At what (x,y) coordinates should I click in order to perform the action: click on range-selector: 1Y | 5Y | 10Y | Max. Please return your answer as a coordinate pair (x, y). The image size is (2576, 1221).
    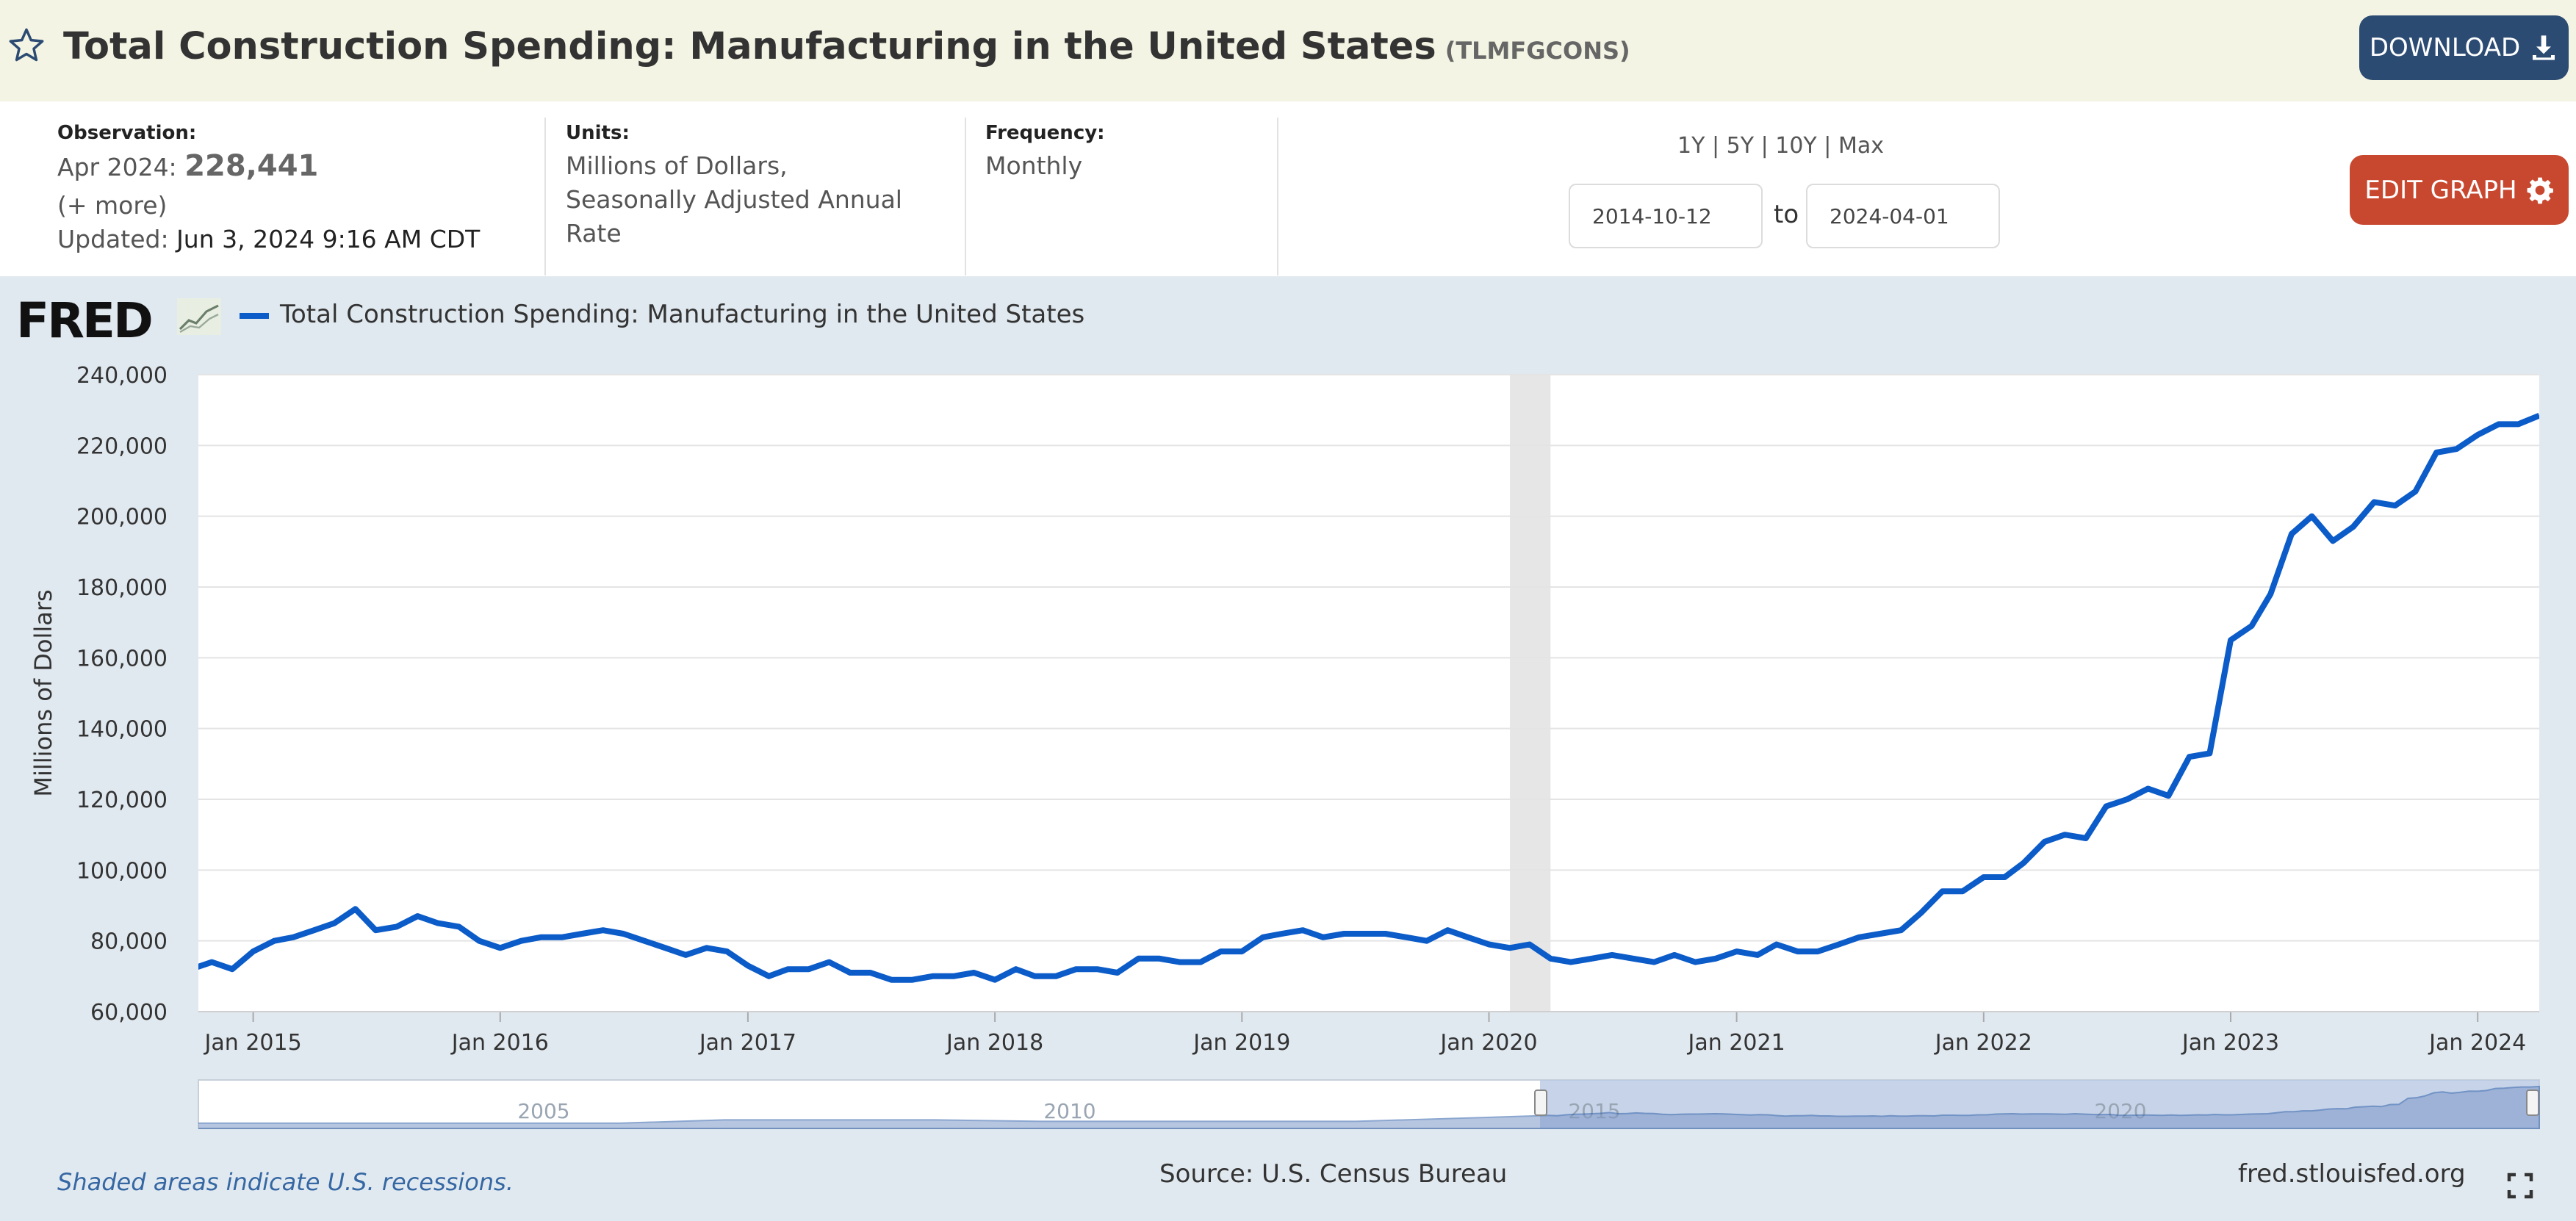
    Looking at the image, I should click on (1780, 146).